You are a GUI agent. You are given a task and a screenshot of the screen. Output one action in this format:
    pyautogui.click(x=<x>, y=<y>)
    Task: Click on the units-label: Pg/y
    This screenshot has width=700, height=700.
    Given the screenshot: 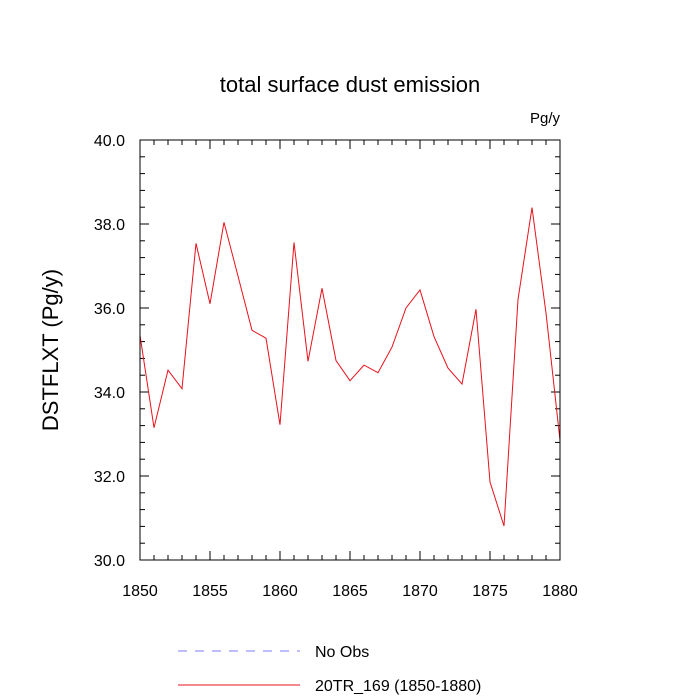 What is the action you would take?
    pyautogui.click(x=545, y=118)
    